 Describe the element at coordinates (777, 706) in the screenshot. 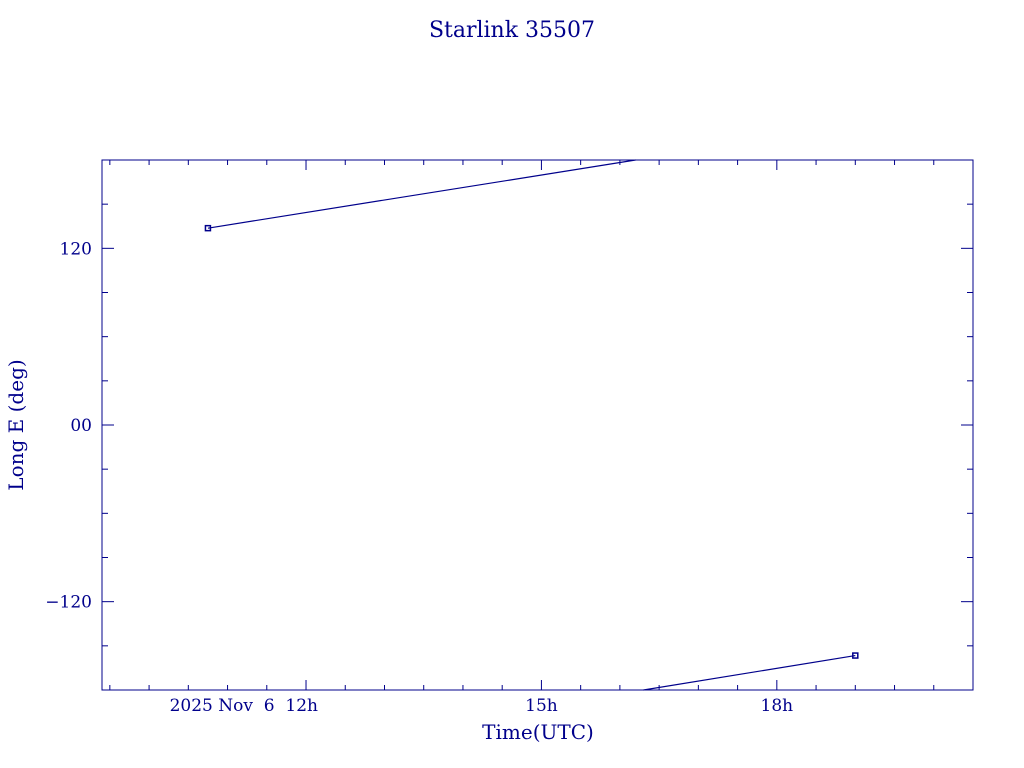

I see `x-tick-label: 18h` at that location.